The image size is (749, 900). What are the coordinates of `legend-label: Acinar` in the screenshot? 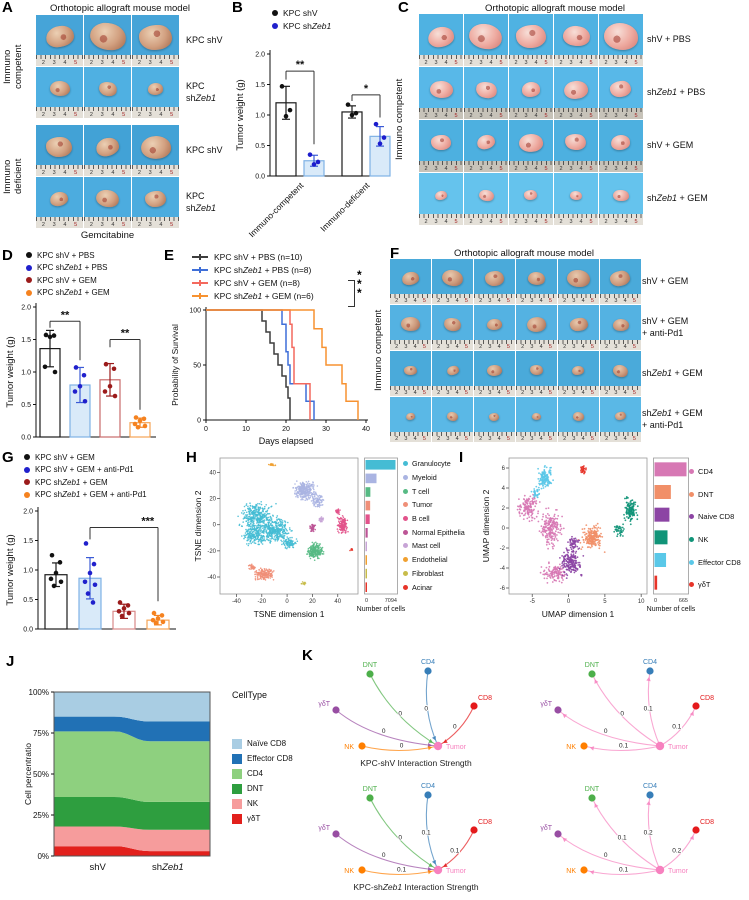 It's located at (422, 587).